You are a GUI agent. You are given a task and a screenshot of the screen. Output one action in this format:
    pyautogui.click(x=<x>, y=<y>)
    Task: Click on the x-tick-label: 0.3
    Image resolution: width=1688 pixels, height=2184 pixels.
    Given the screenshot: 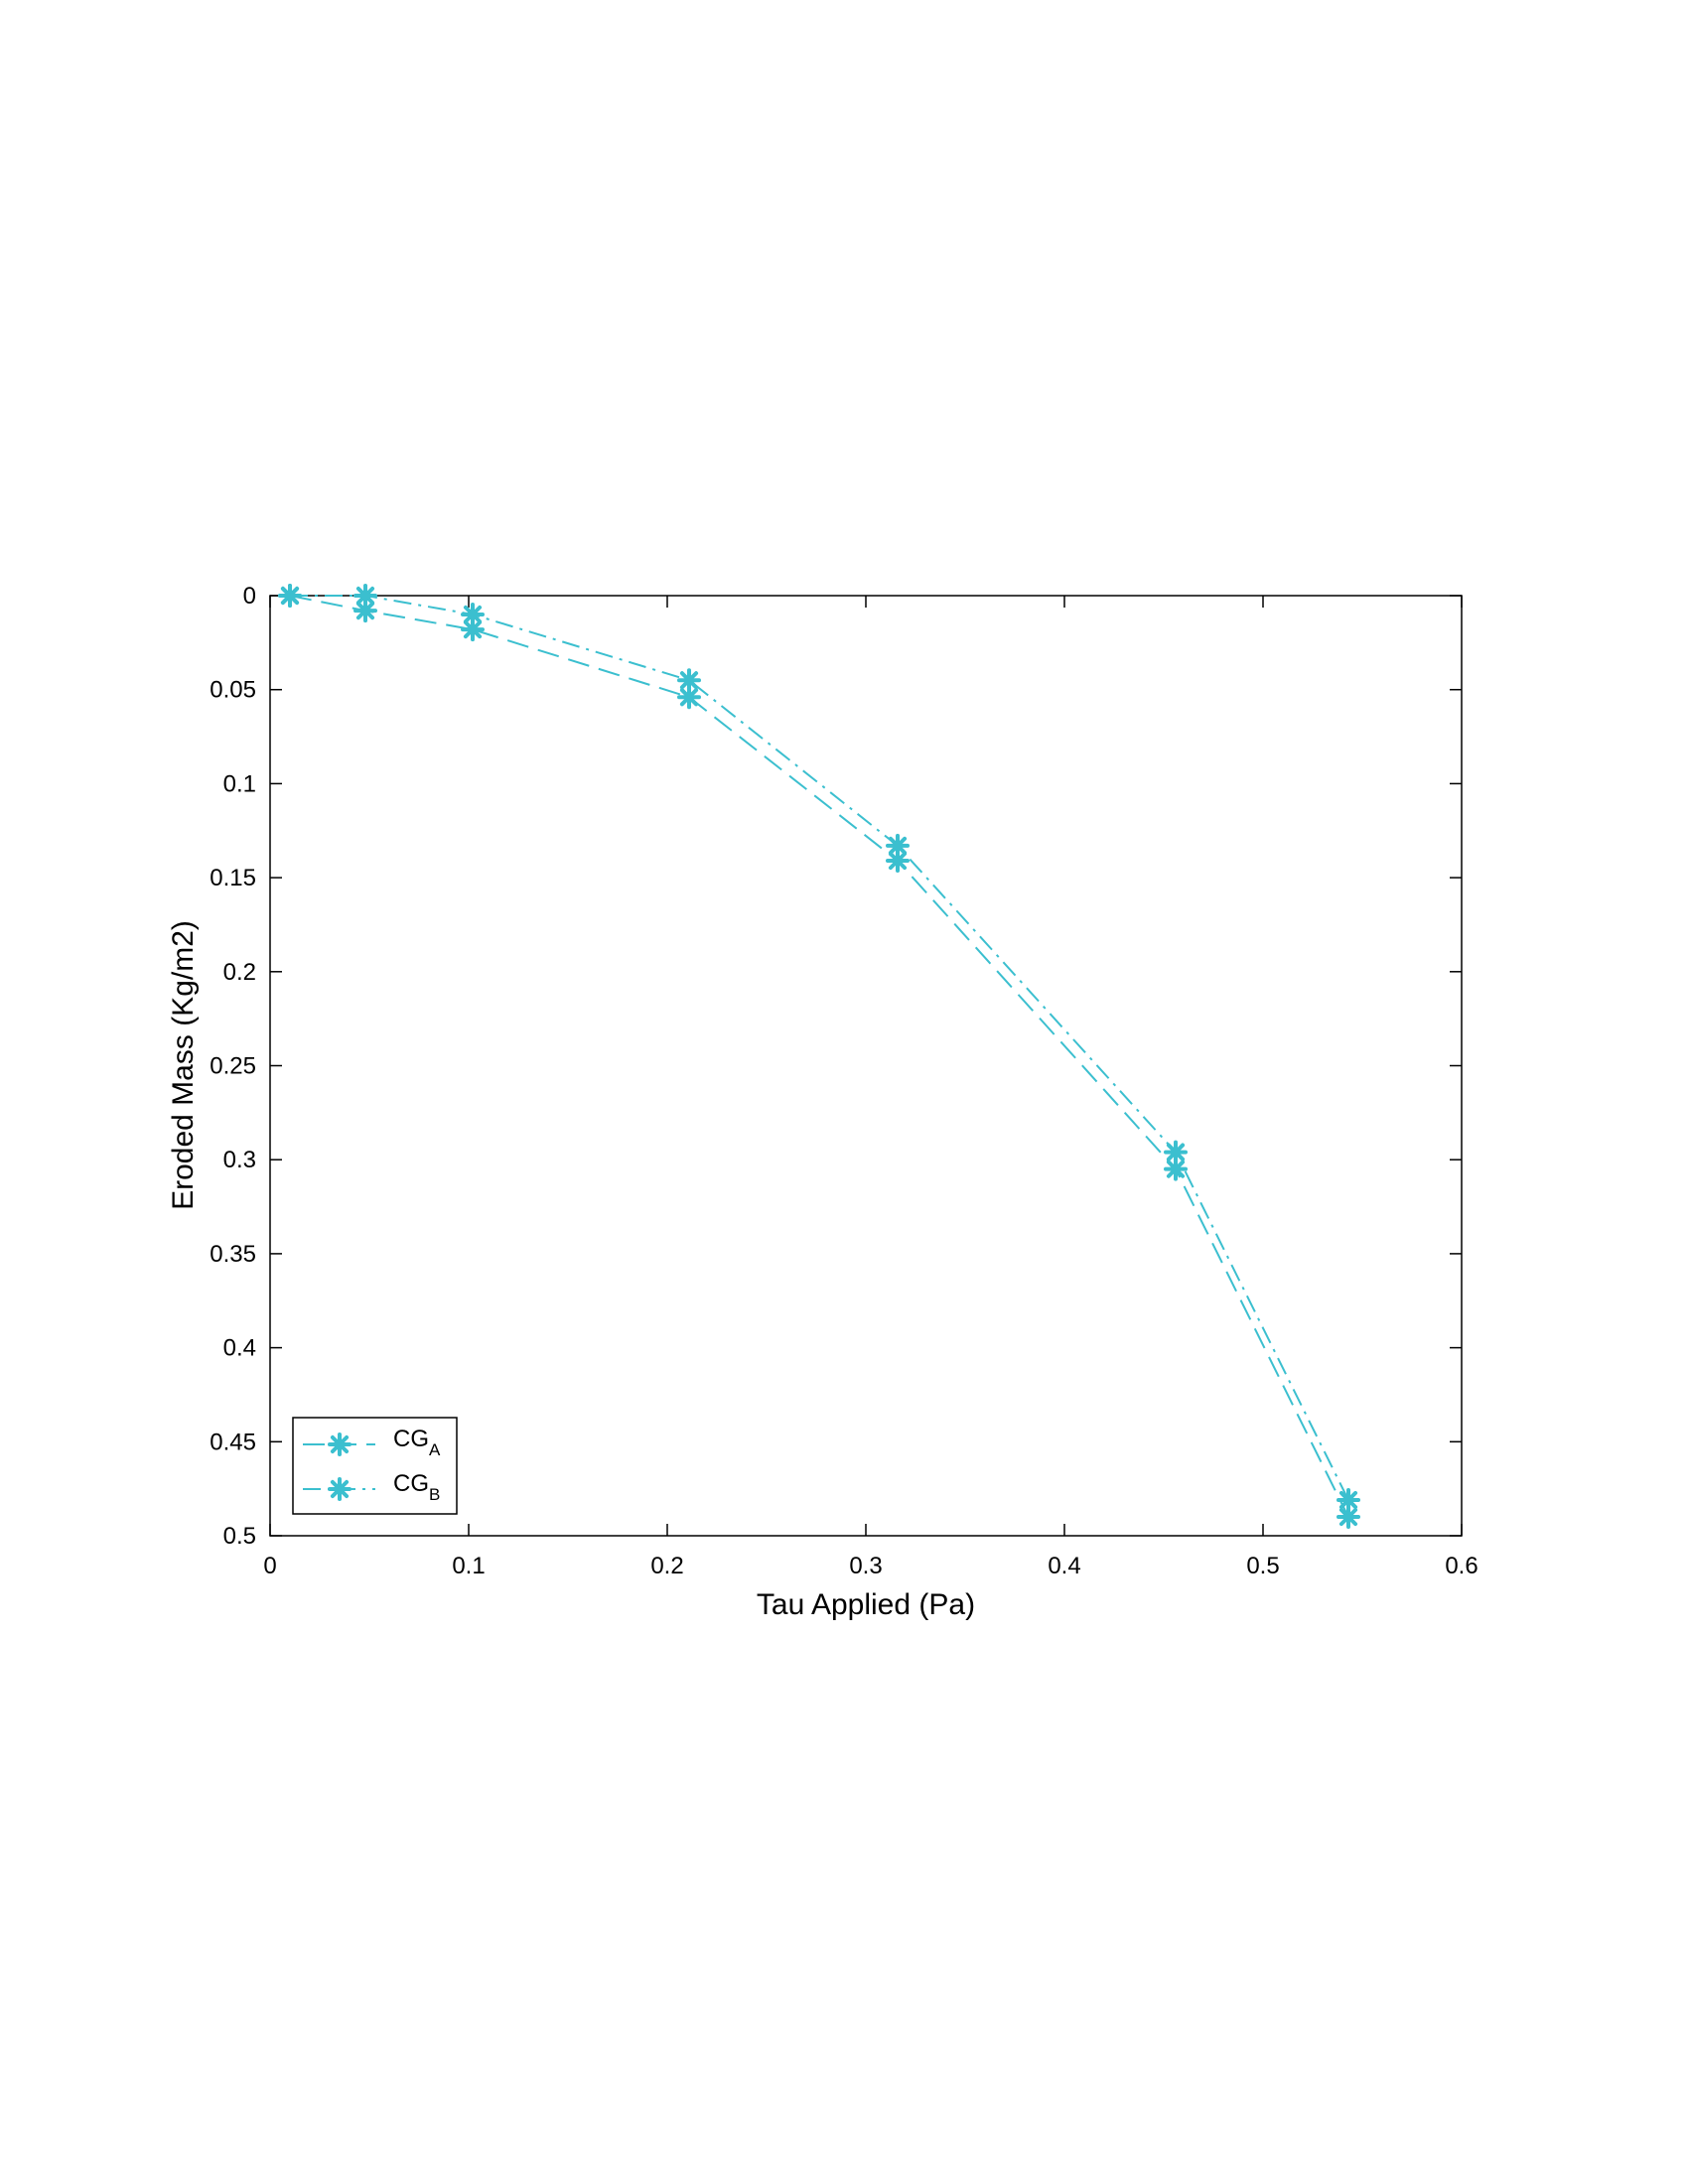 What is the action you would take?
    pyautogui.click(x=865, y=1566)
    